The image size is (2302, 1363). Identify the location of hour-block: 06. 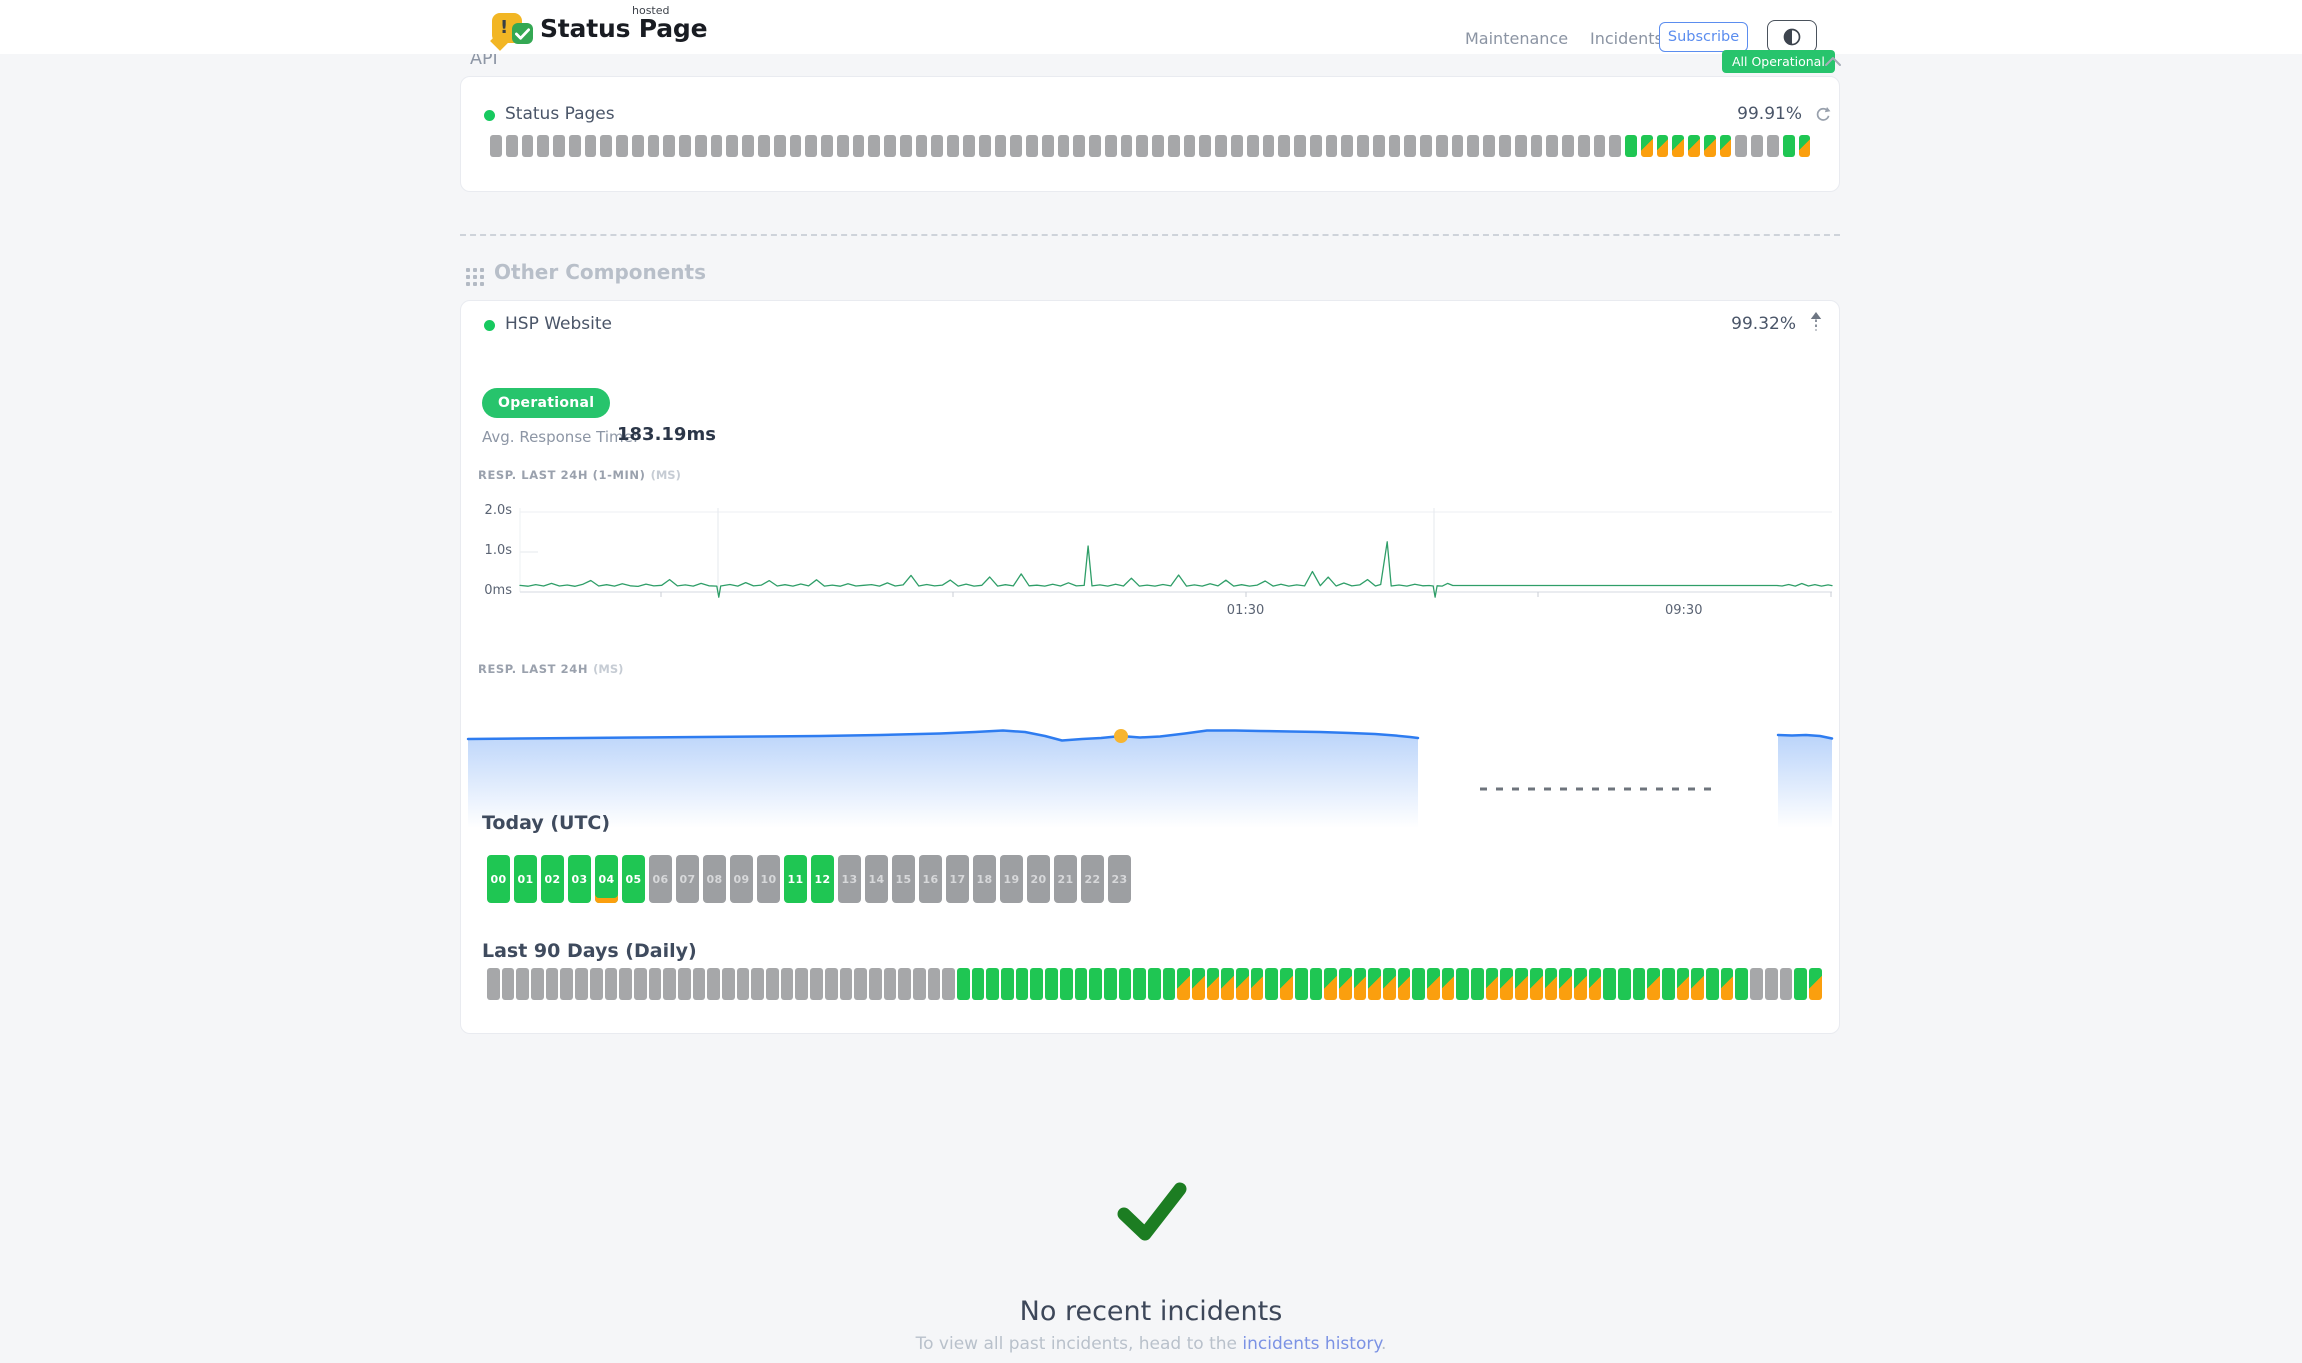
(660, 879).